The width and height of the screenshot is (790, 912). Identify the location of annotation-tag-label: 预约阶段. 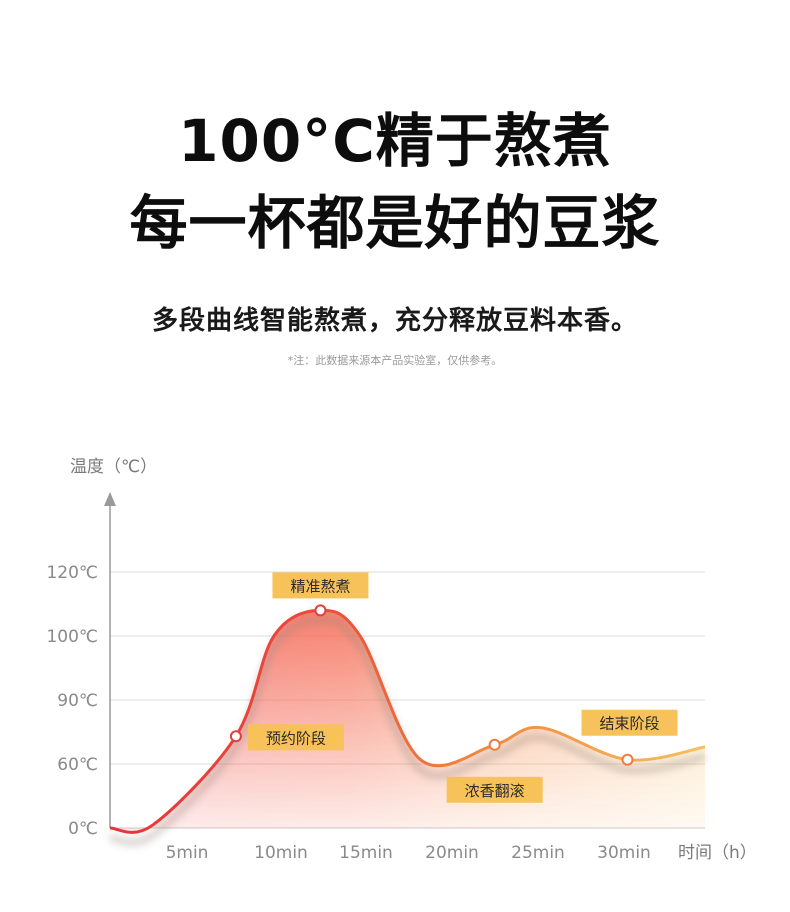
(296, 738).